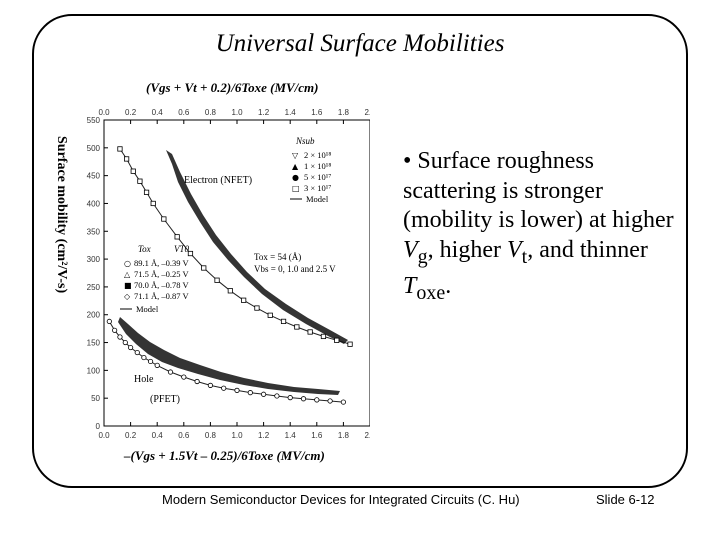 The width and height of the screenshot is (720, 540). Describe the element at coordinates (467, 249) in the screenshot. I see `bullet-part-2: , higher` at that location.